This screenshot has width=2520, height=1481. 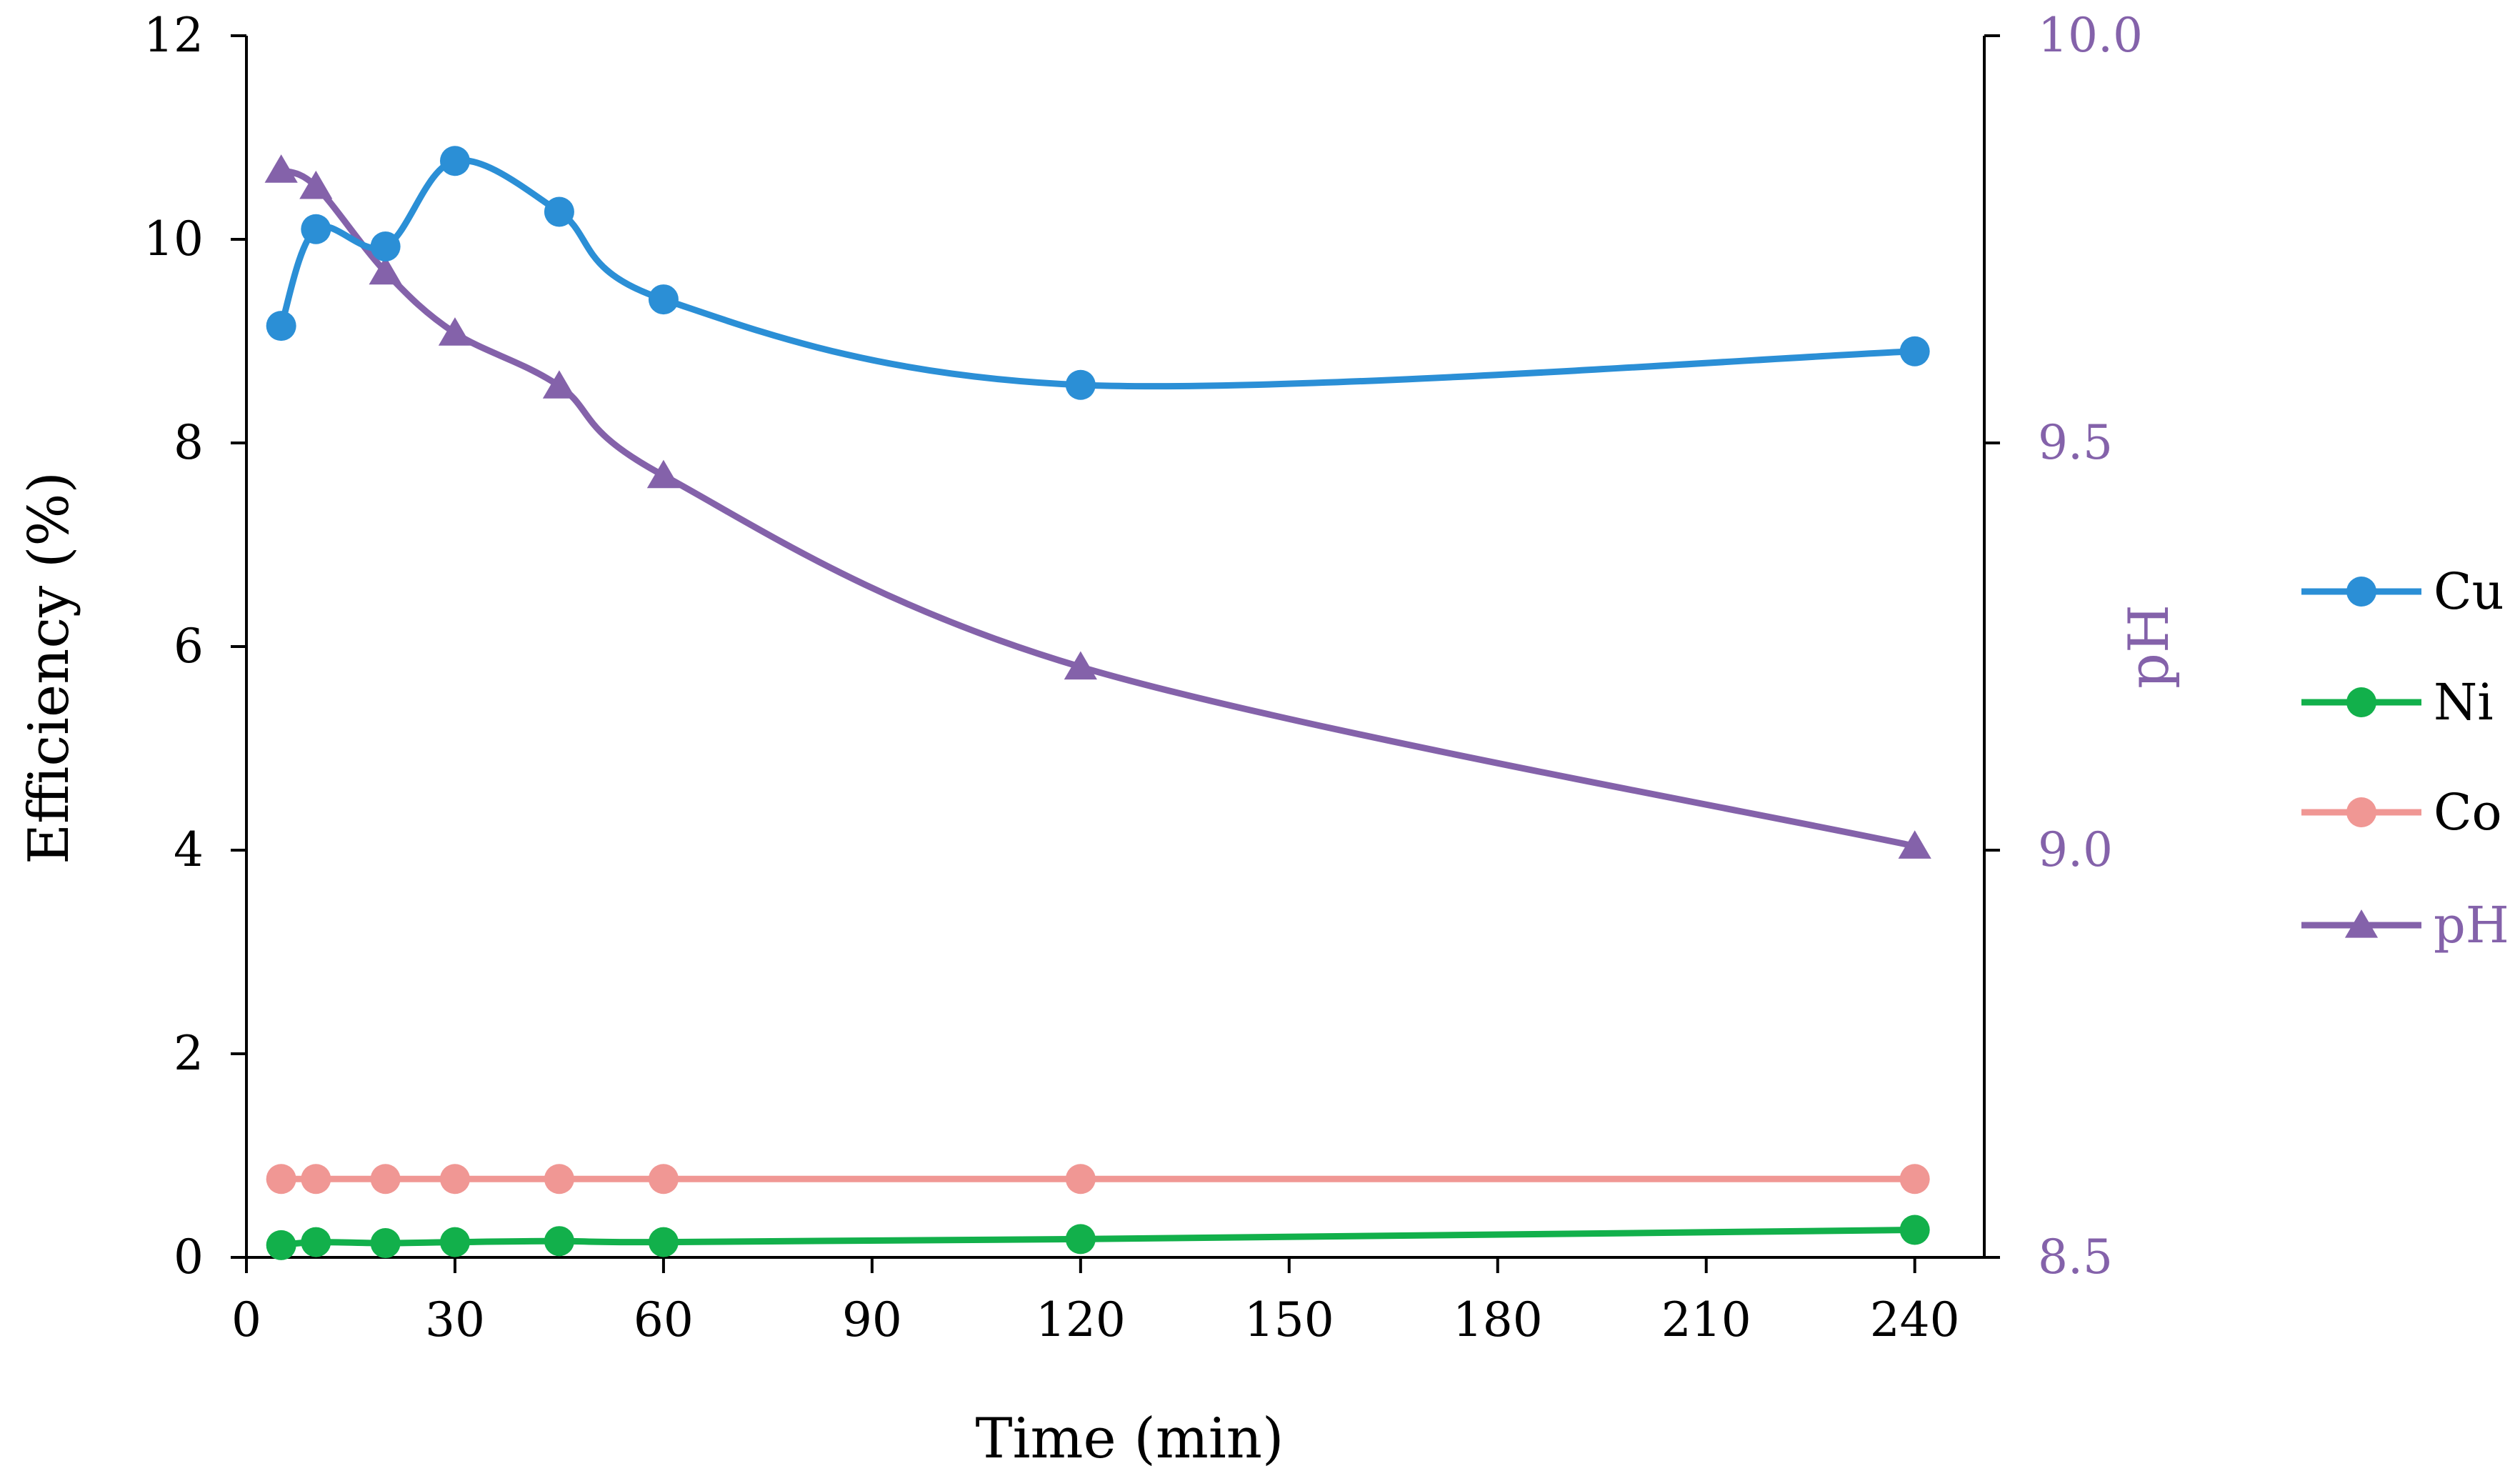 I want to click on series-line-cu, so click(x=1098, y=273).